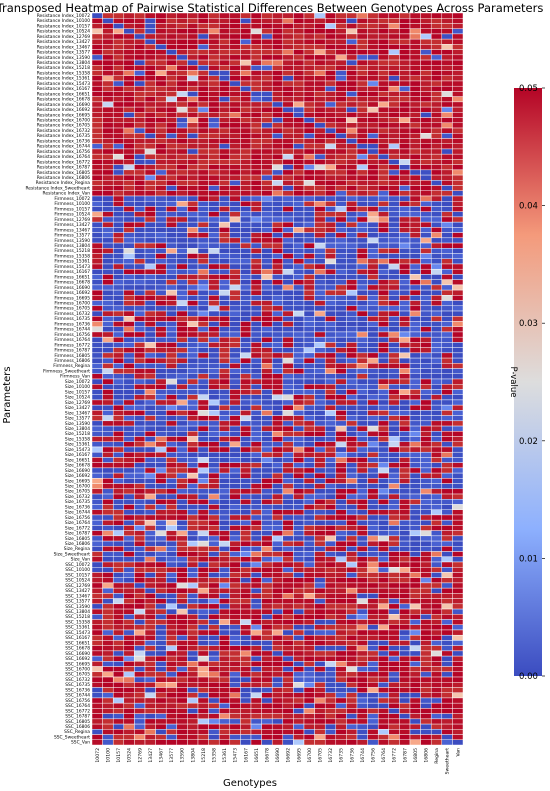  I want to click on row-label: Resistance Index_13804, so click(64, 63).